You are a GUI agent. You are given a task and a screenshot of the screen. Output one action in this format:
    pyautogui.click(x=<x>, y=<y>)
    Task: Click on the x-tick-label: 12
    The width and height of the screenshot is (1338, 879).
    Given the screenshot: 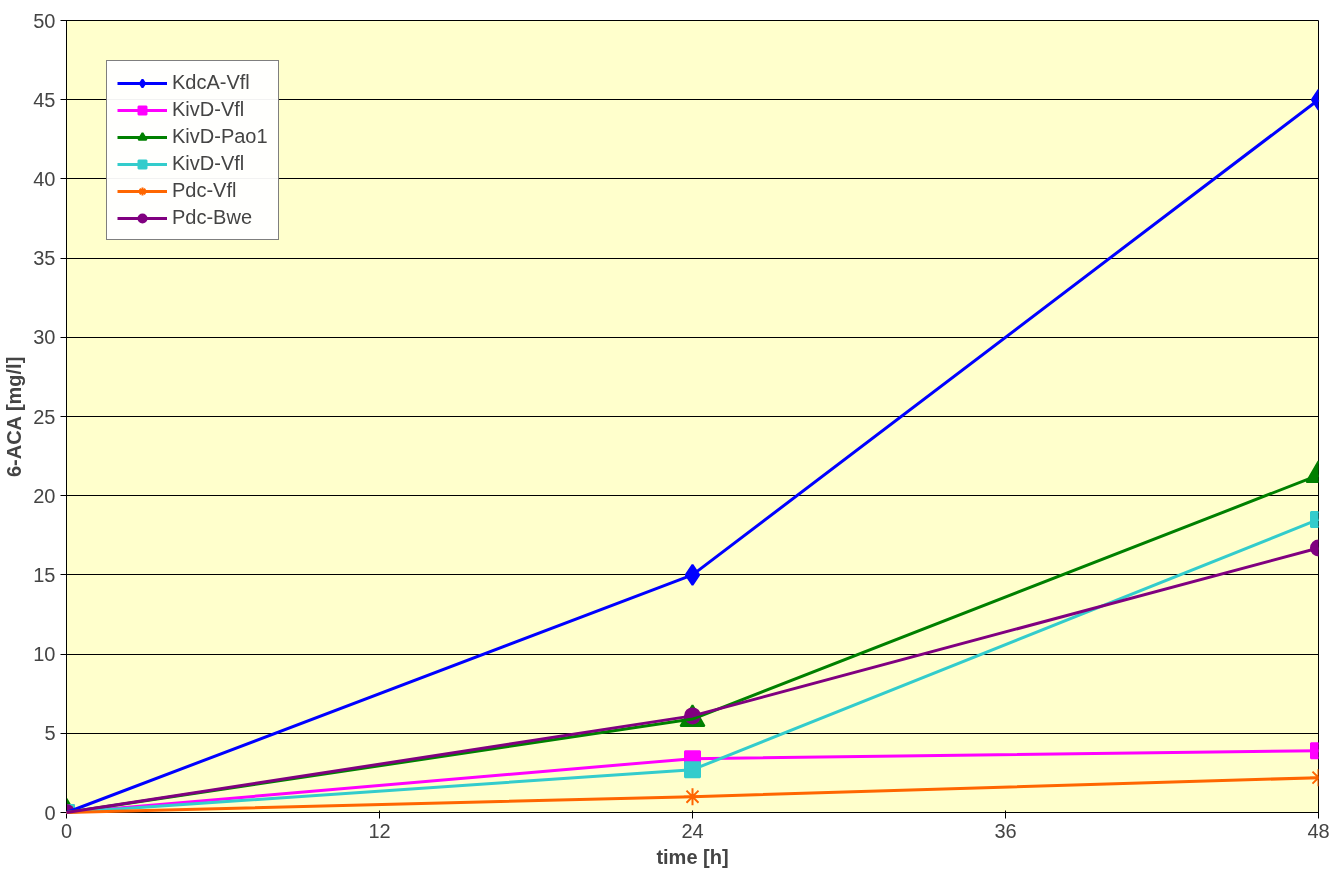 What is the action you would take?
    pyautogui.click(x=379, y=830)
    